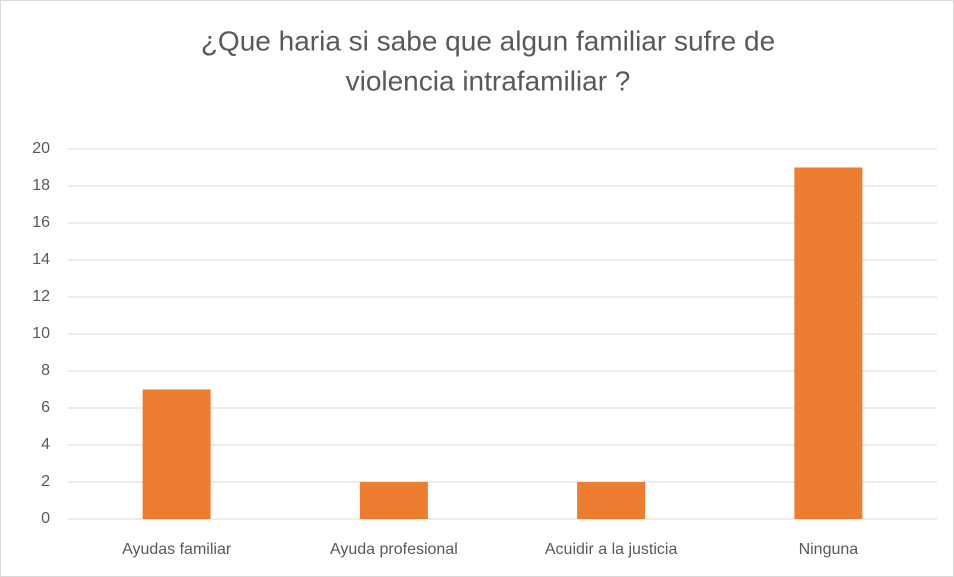  I want to click on y-tick-label: 8, so click(45, 370).